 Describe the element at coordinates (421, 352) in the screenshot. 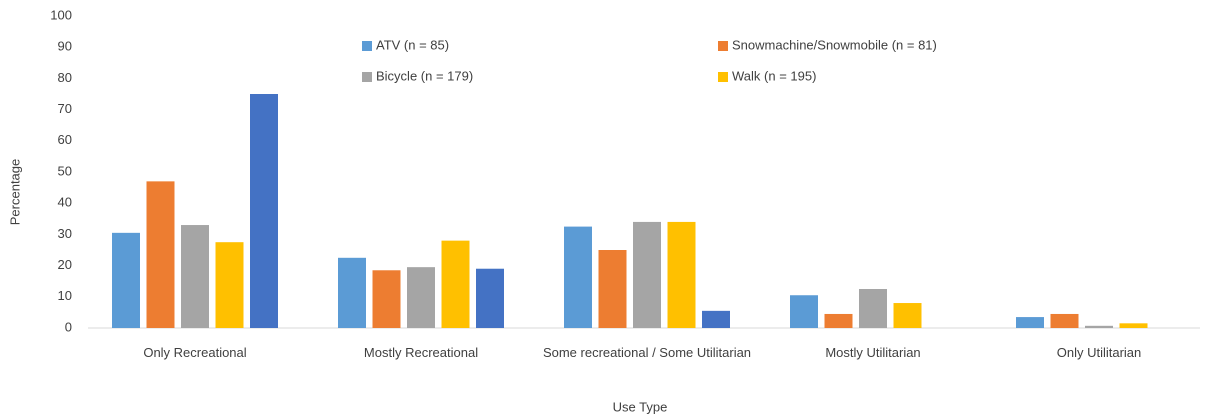

I see `x-tick-label: Mostly Recreational` at that location.